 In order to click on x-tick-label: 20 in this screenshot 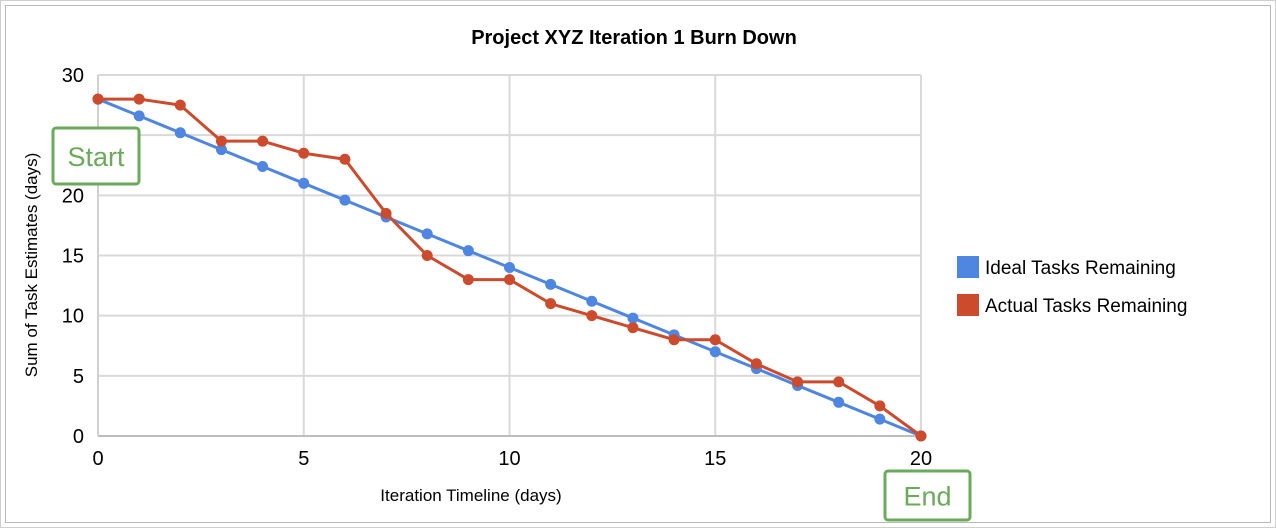, I will do `click(921, 459)`.